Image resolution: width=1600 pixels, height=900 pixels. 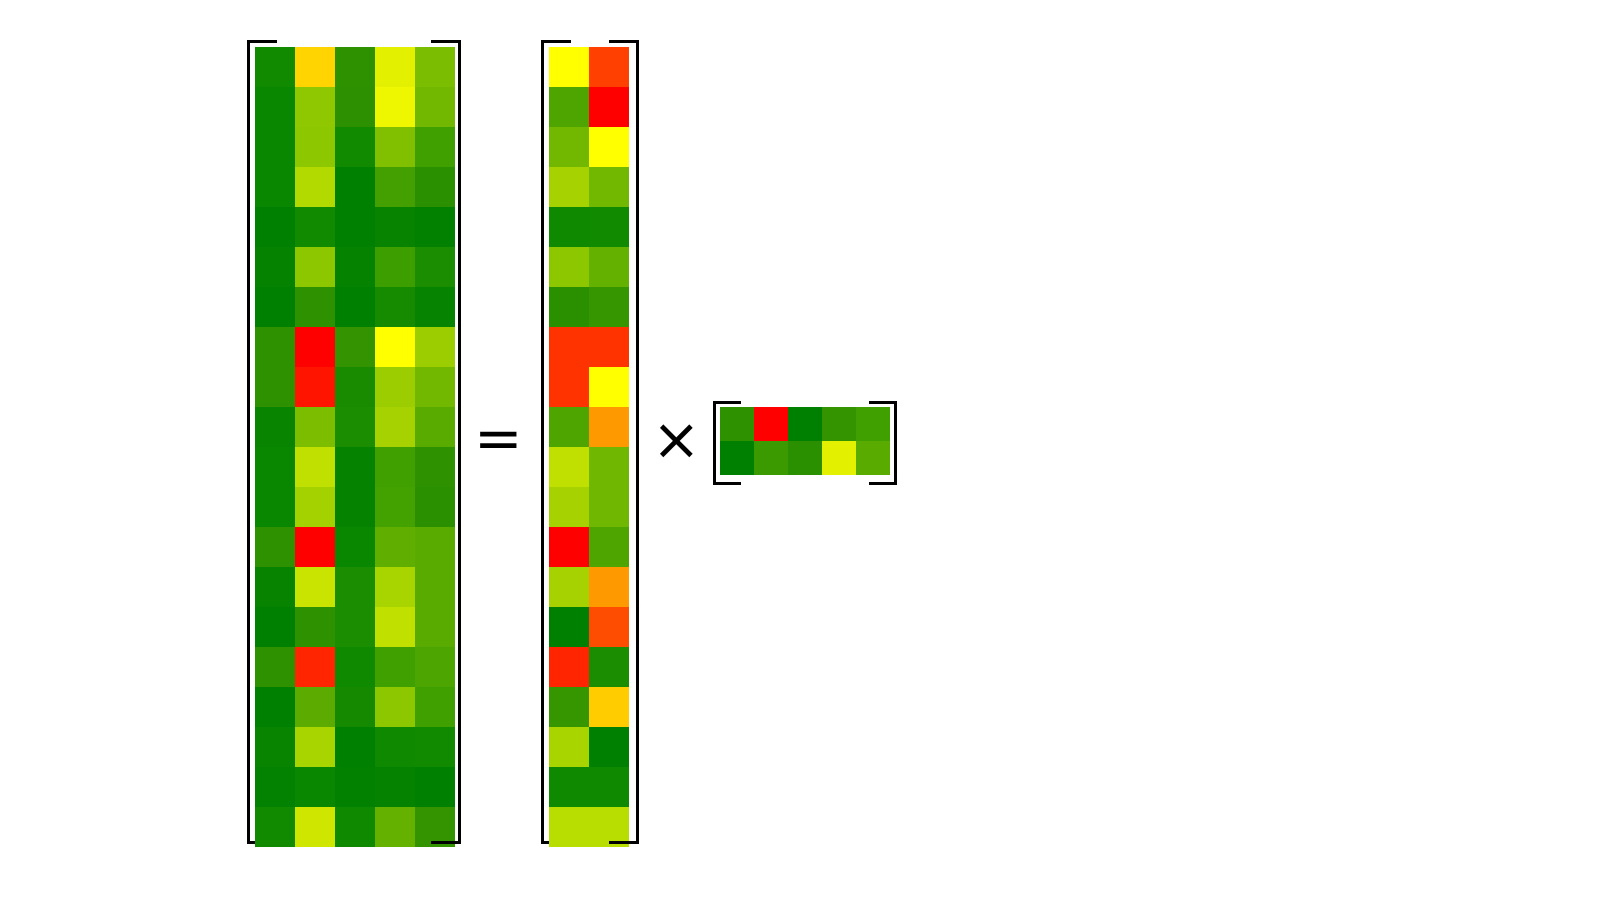 What do you see at coordinates (355, 507) in the screenshot?
I see `product-matrix-cell-r12-c3` at bounding box center [355, 507].